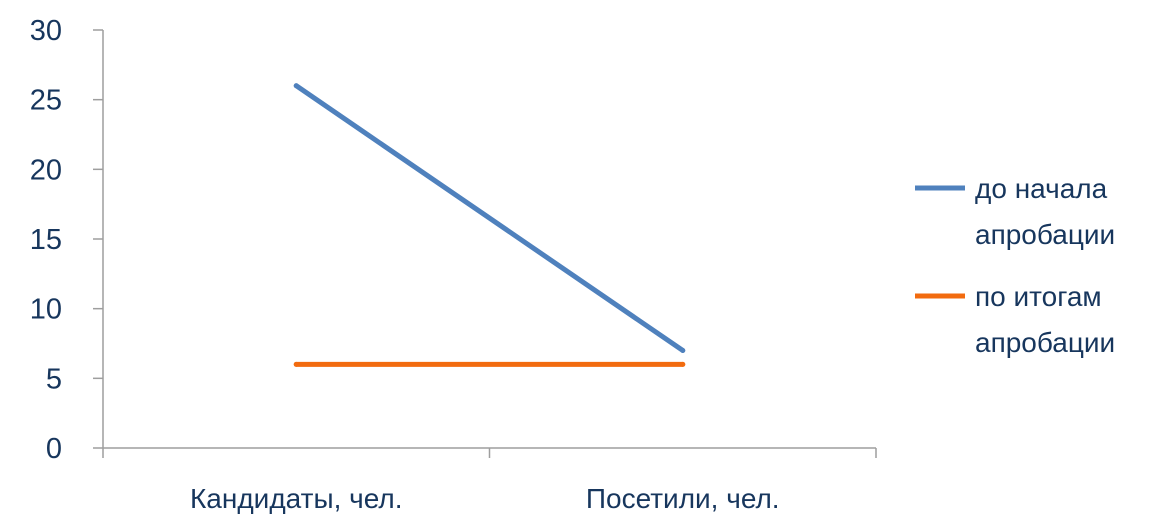 The height and width of the screenshot is (515, 1152). What do you see at coordinates (46, 170) in the screenshot?
I see `y-tick-label: 20` at bounding box center [46, 170].